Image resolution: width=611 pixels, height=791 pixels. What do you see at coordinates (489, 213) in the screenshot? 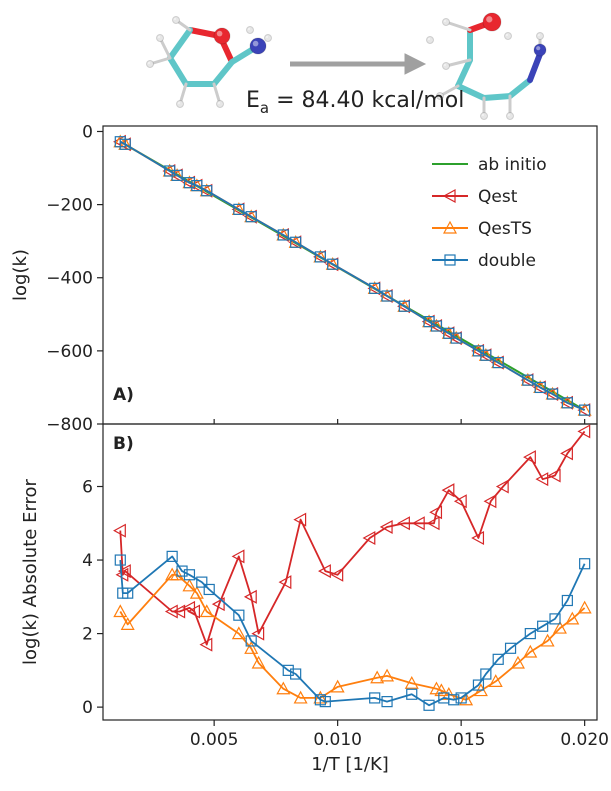
I see `legend: ab initio Qest QesTS double` at bounding box center [489, 213].